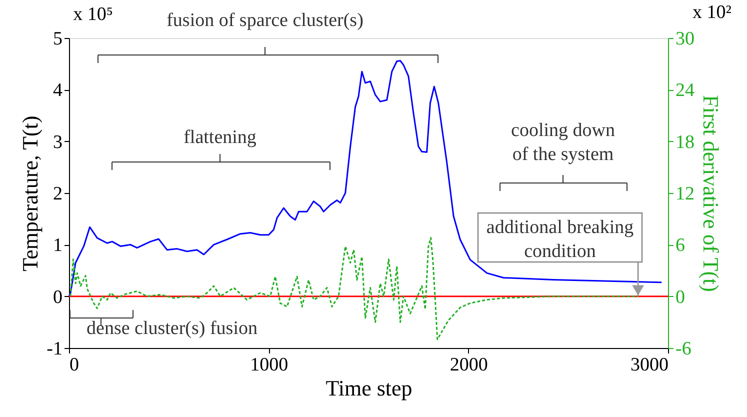 The height and width of the screenshot is (417, 747). What do you see at coordinates (57, 194) in the screenshot?
I see `y-tick-label: 2` at bounding box center [57, 194].